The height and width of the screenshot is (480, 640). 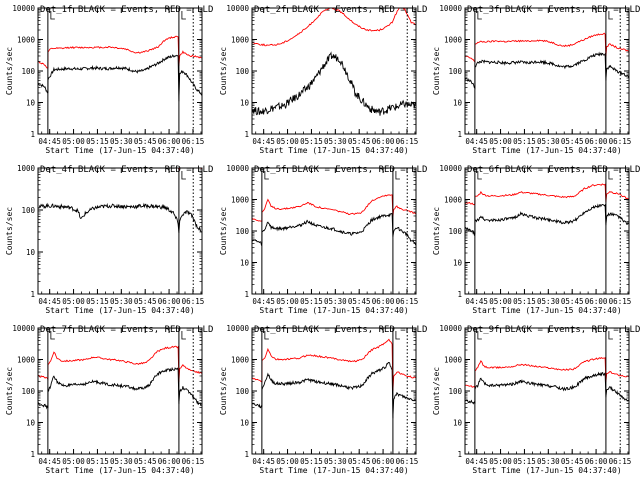 I want to click on panel-title: Det_5f BLACK = Events, RED = LLD, so click(x=340, y=170).